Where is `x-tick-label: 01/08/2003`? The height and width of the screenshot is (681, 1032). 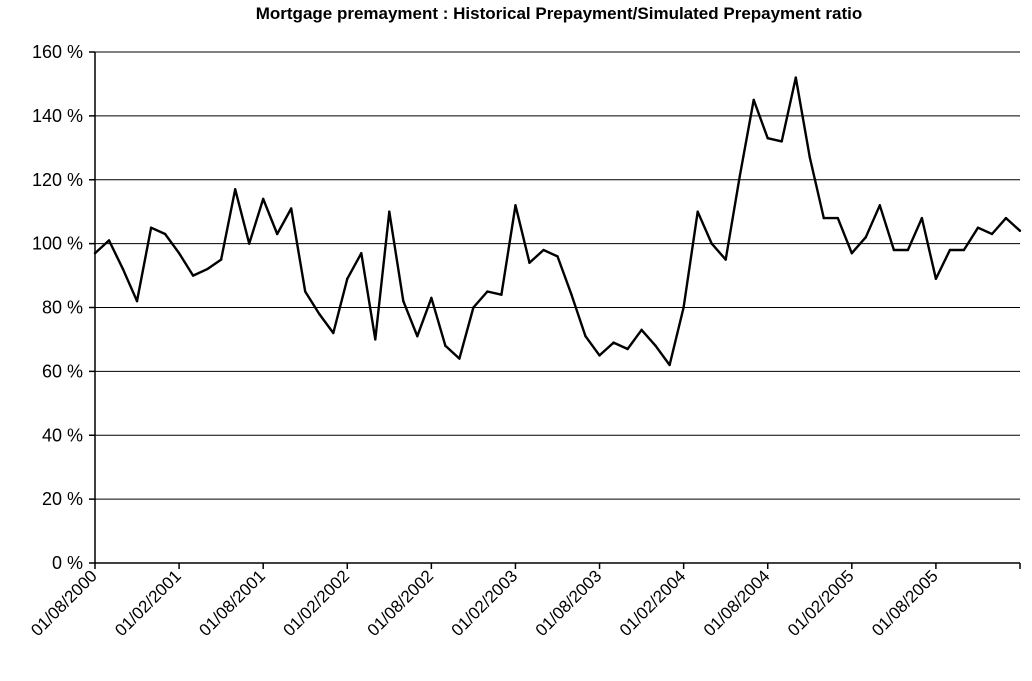 x-tick-label: 01/08/2003 is located at coordinates (569, 603).